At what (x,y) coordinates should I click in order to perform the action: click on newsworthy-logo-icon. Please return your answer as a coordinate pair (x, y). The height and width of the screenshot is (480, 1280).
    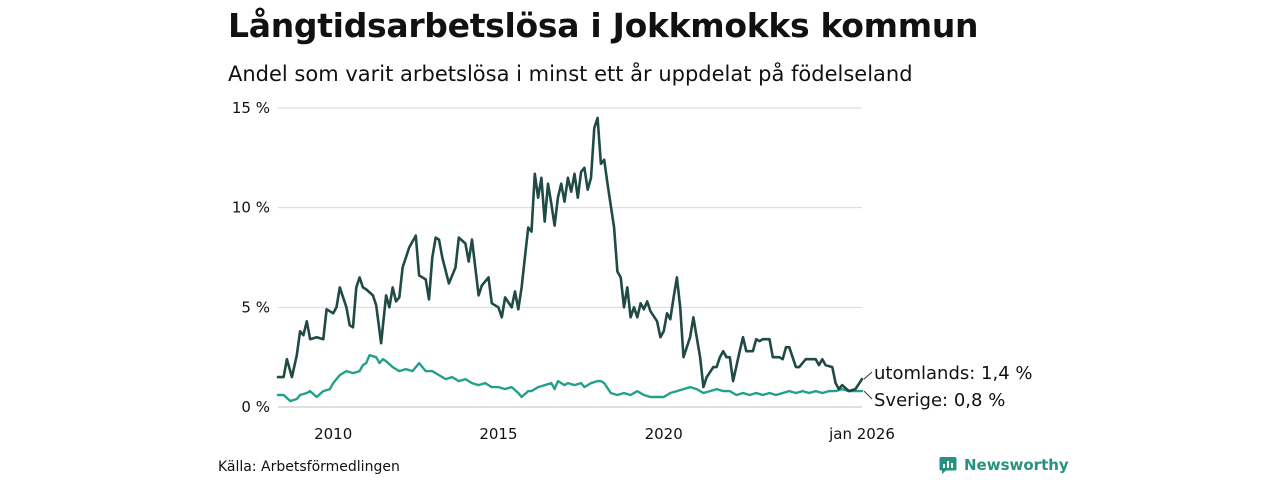
    Looking at the image, I should click on (948, 465).